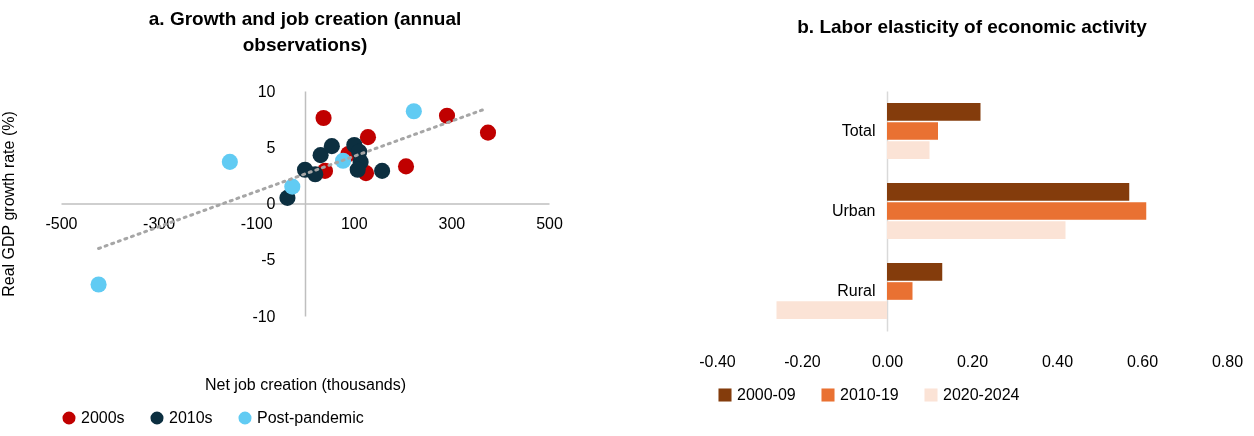 The image size is (1254, 436). Describe the element at coordinates (972, 26) in the screenshot. I see `chart-title: b. Labor elasticity of economic activity` at that location.